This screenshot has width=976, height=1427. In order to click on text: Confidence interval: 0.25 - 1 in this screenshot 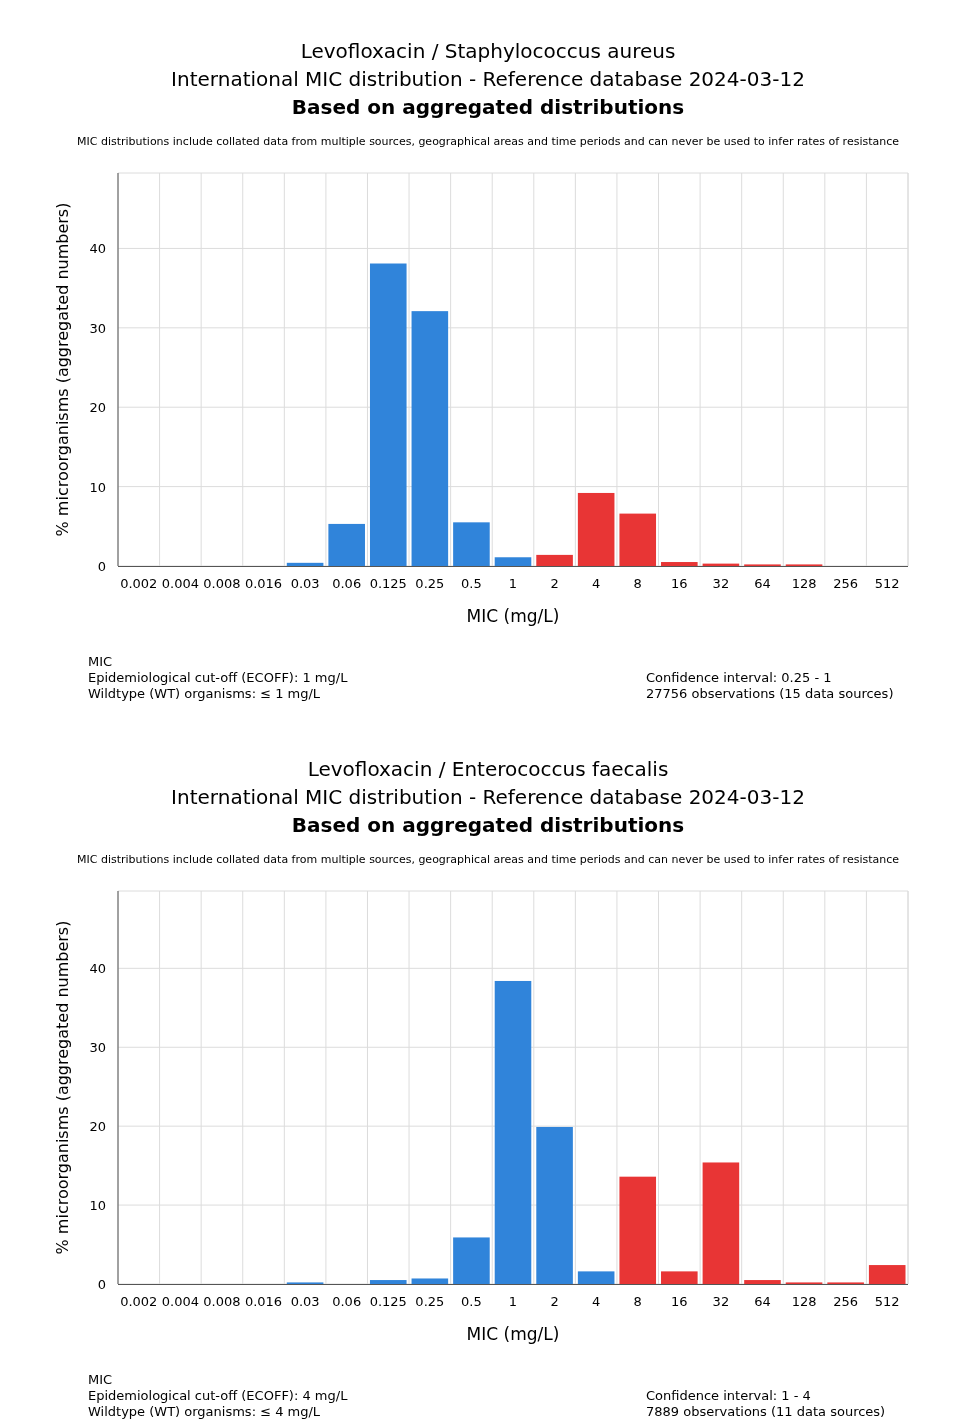, I will do `click(739, 677)`.